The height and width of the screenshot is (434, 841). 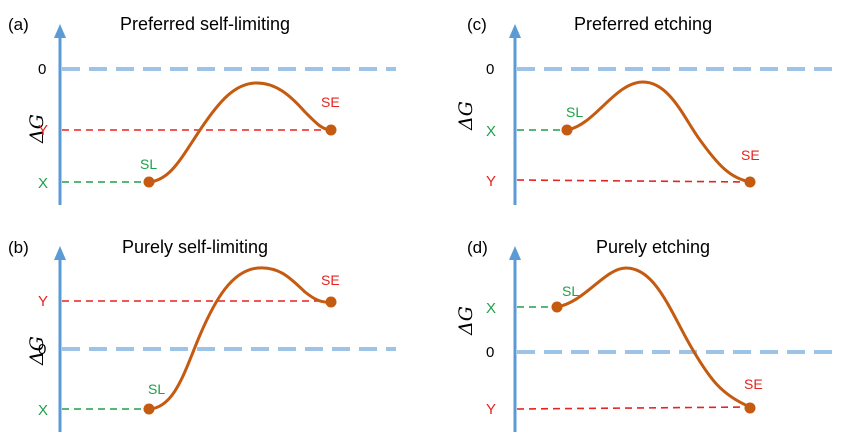 I want to click on panel-c-sl-point, so click(x=567, y=130).